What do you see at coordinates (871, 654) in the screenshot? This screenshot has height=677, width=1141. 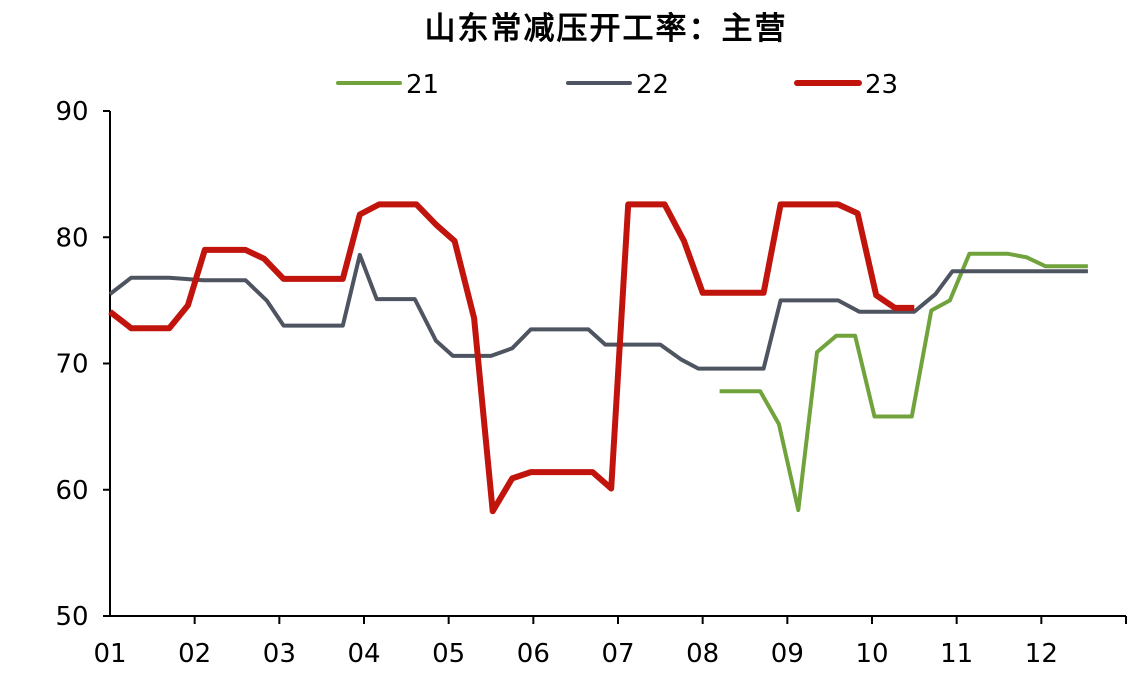 I see `x-tick-label: 10` at bounding box center [871, 654].